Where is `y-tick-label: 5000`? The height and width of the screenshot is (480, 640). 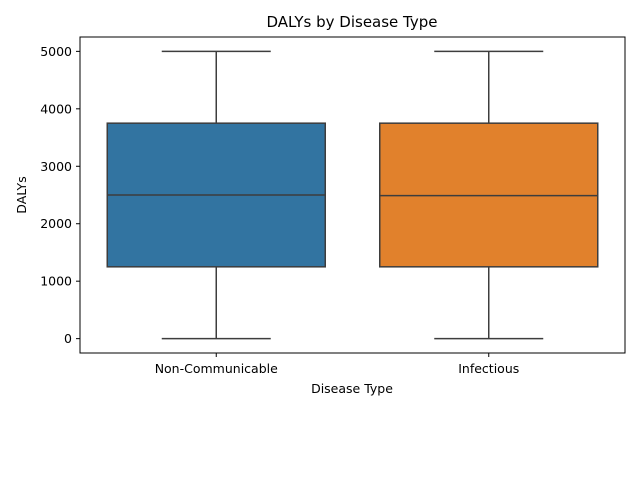
y-tick-label: 5000 is located at coordinates (56, 51).